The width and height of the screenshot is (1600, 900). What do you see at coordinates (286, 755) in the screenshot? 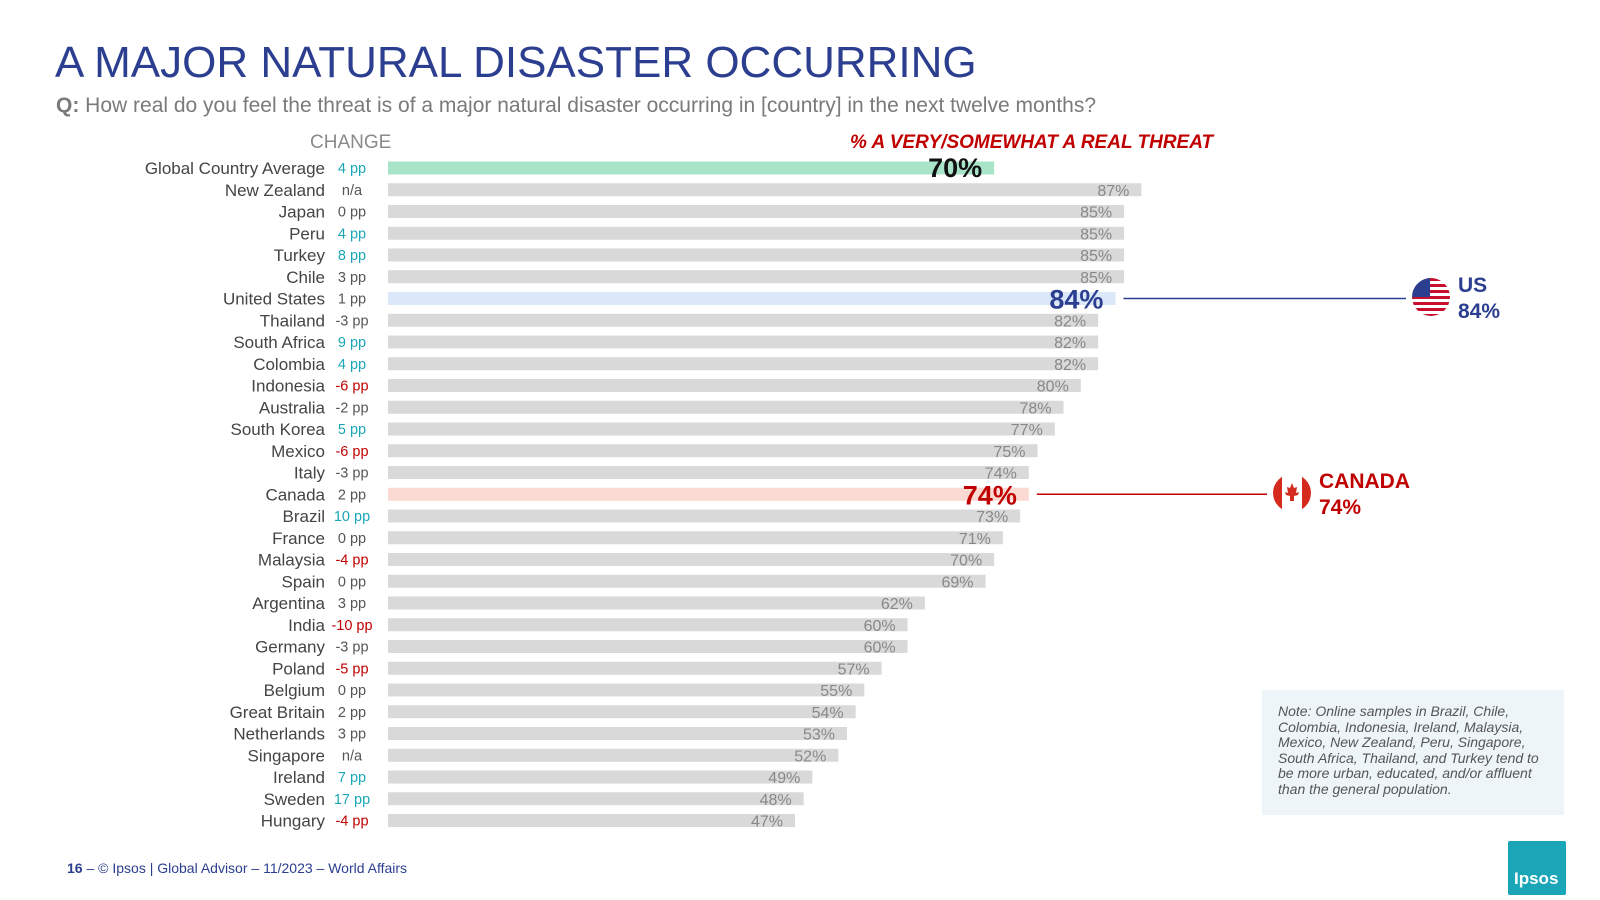
I see `country-label: Singapore` at bounding box center [286, 755].